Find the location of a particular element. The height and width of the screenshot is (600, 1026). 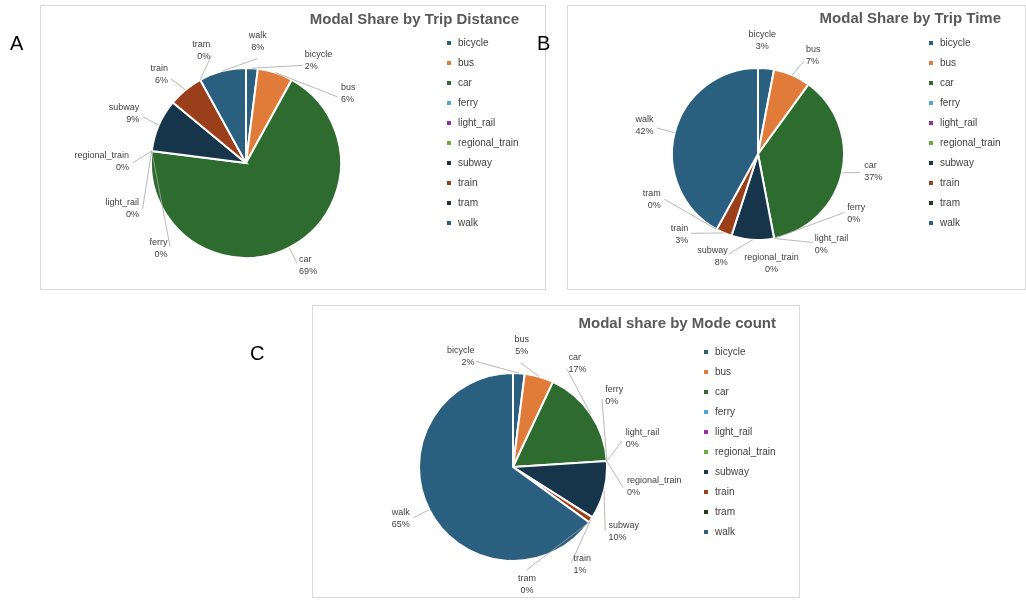

text: A is located at coordinates (17, 43).